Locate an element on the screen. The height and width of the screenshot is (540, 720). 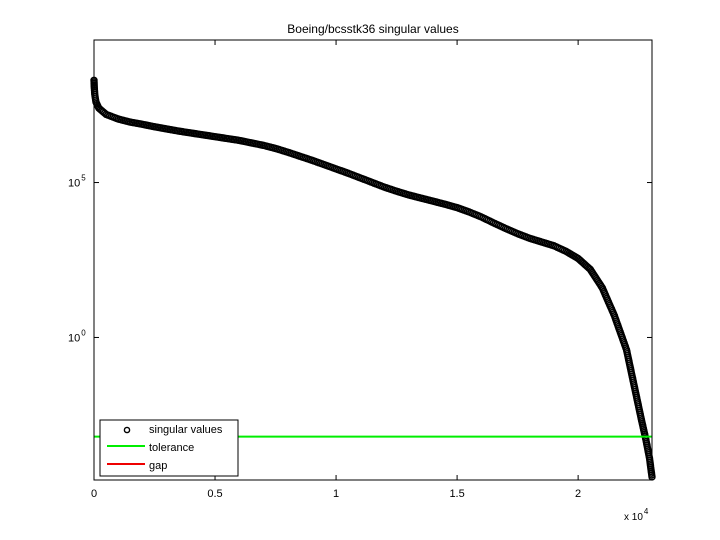
y-tick-label: 10⁰ is located at coordinates (77, 336).